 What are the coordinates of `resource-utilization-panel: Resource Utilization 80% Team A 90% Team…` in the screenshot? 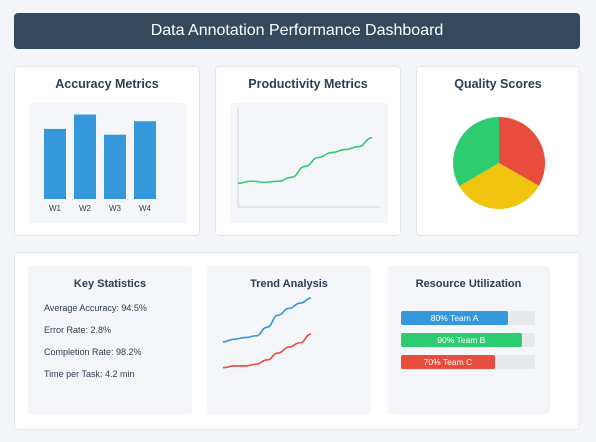 It's located at (468, 340).